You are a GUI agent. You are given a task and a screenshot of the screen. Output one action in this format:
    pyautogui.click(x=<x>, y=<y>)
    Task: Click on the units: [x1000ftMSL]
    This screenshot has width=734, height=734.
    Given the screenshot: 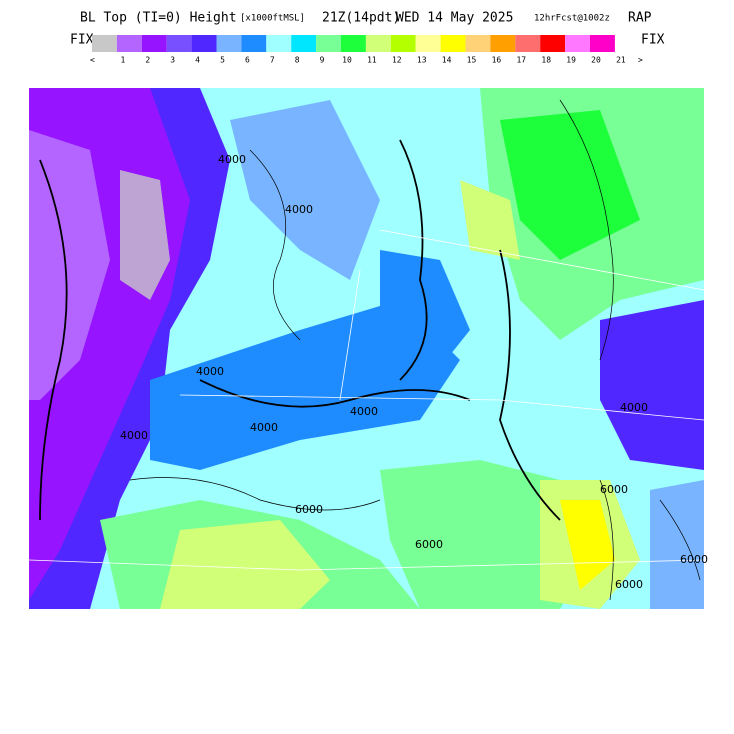 What is the action you would take?
    pyautogui.click(x=272, y=19)
    